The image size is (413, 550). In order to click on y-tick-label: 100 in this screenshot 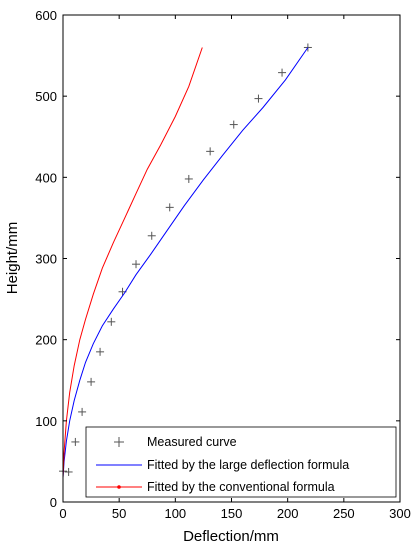, I will do `click(46, 421)`.